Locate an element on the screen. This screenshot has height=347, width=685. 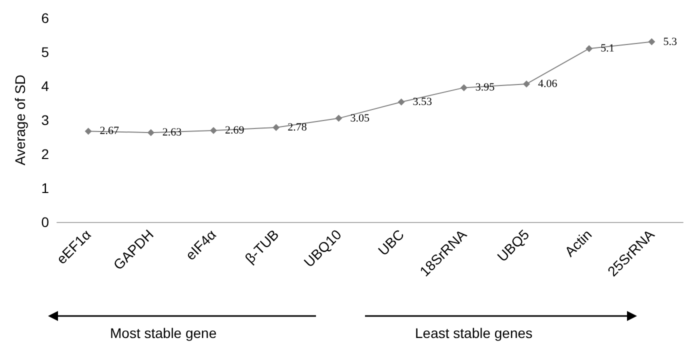
data-label: 2.67 is located at coordinates (110, 131).